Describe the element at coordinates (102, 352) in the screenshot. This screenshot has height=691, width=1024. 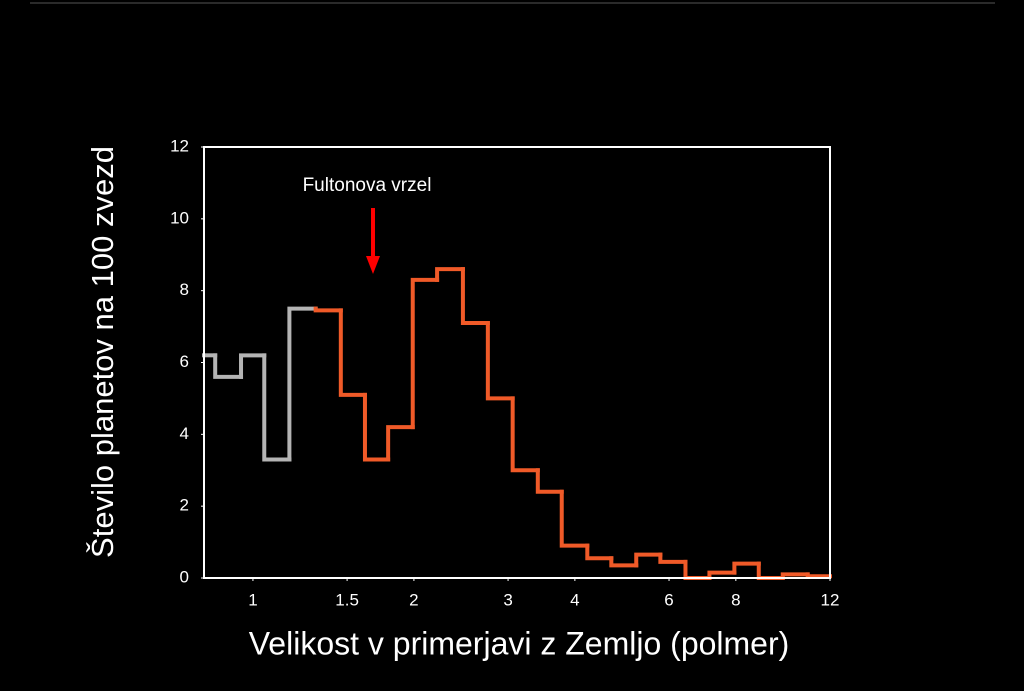
I see `y-axis-label: Število planetov na 100 zvezd` at that location.